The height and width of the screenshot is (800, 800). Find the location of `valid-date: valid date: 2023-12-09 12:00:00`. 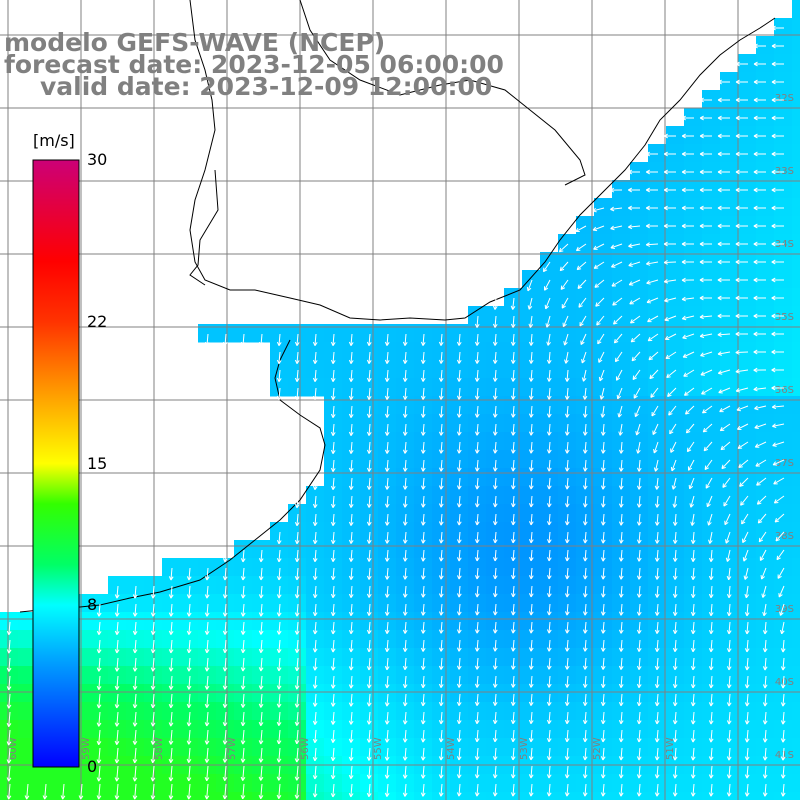

valid-date: valid date: 2023-12-09 12:00:00 is located at coordinates (266, 86).